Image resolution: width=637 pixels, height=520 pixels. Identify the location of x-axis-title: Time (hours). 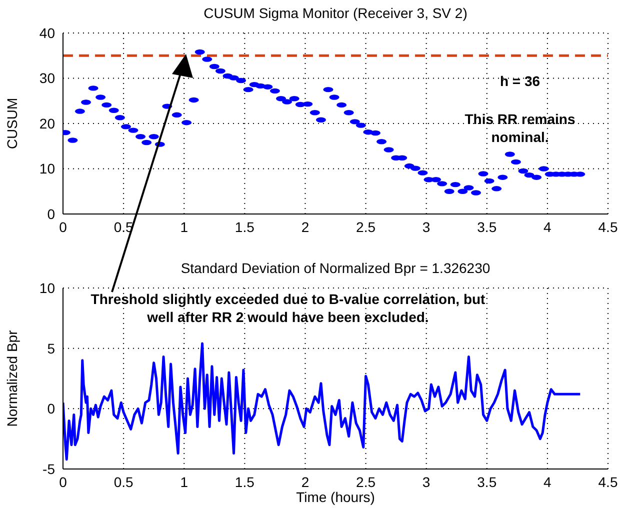
(335, 497).